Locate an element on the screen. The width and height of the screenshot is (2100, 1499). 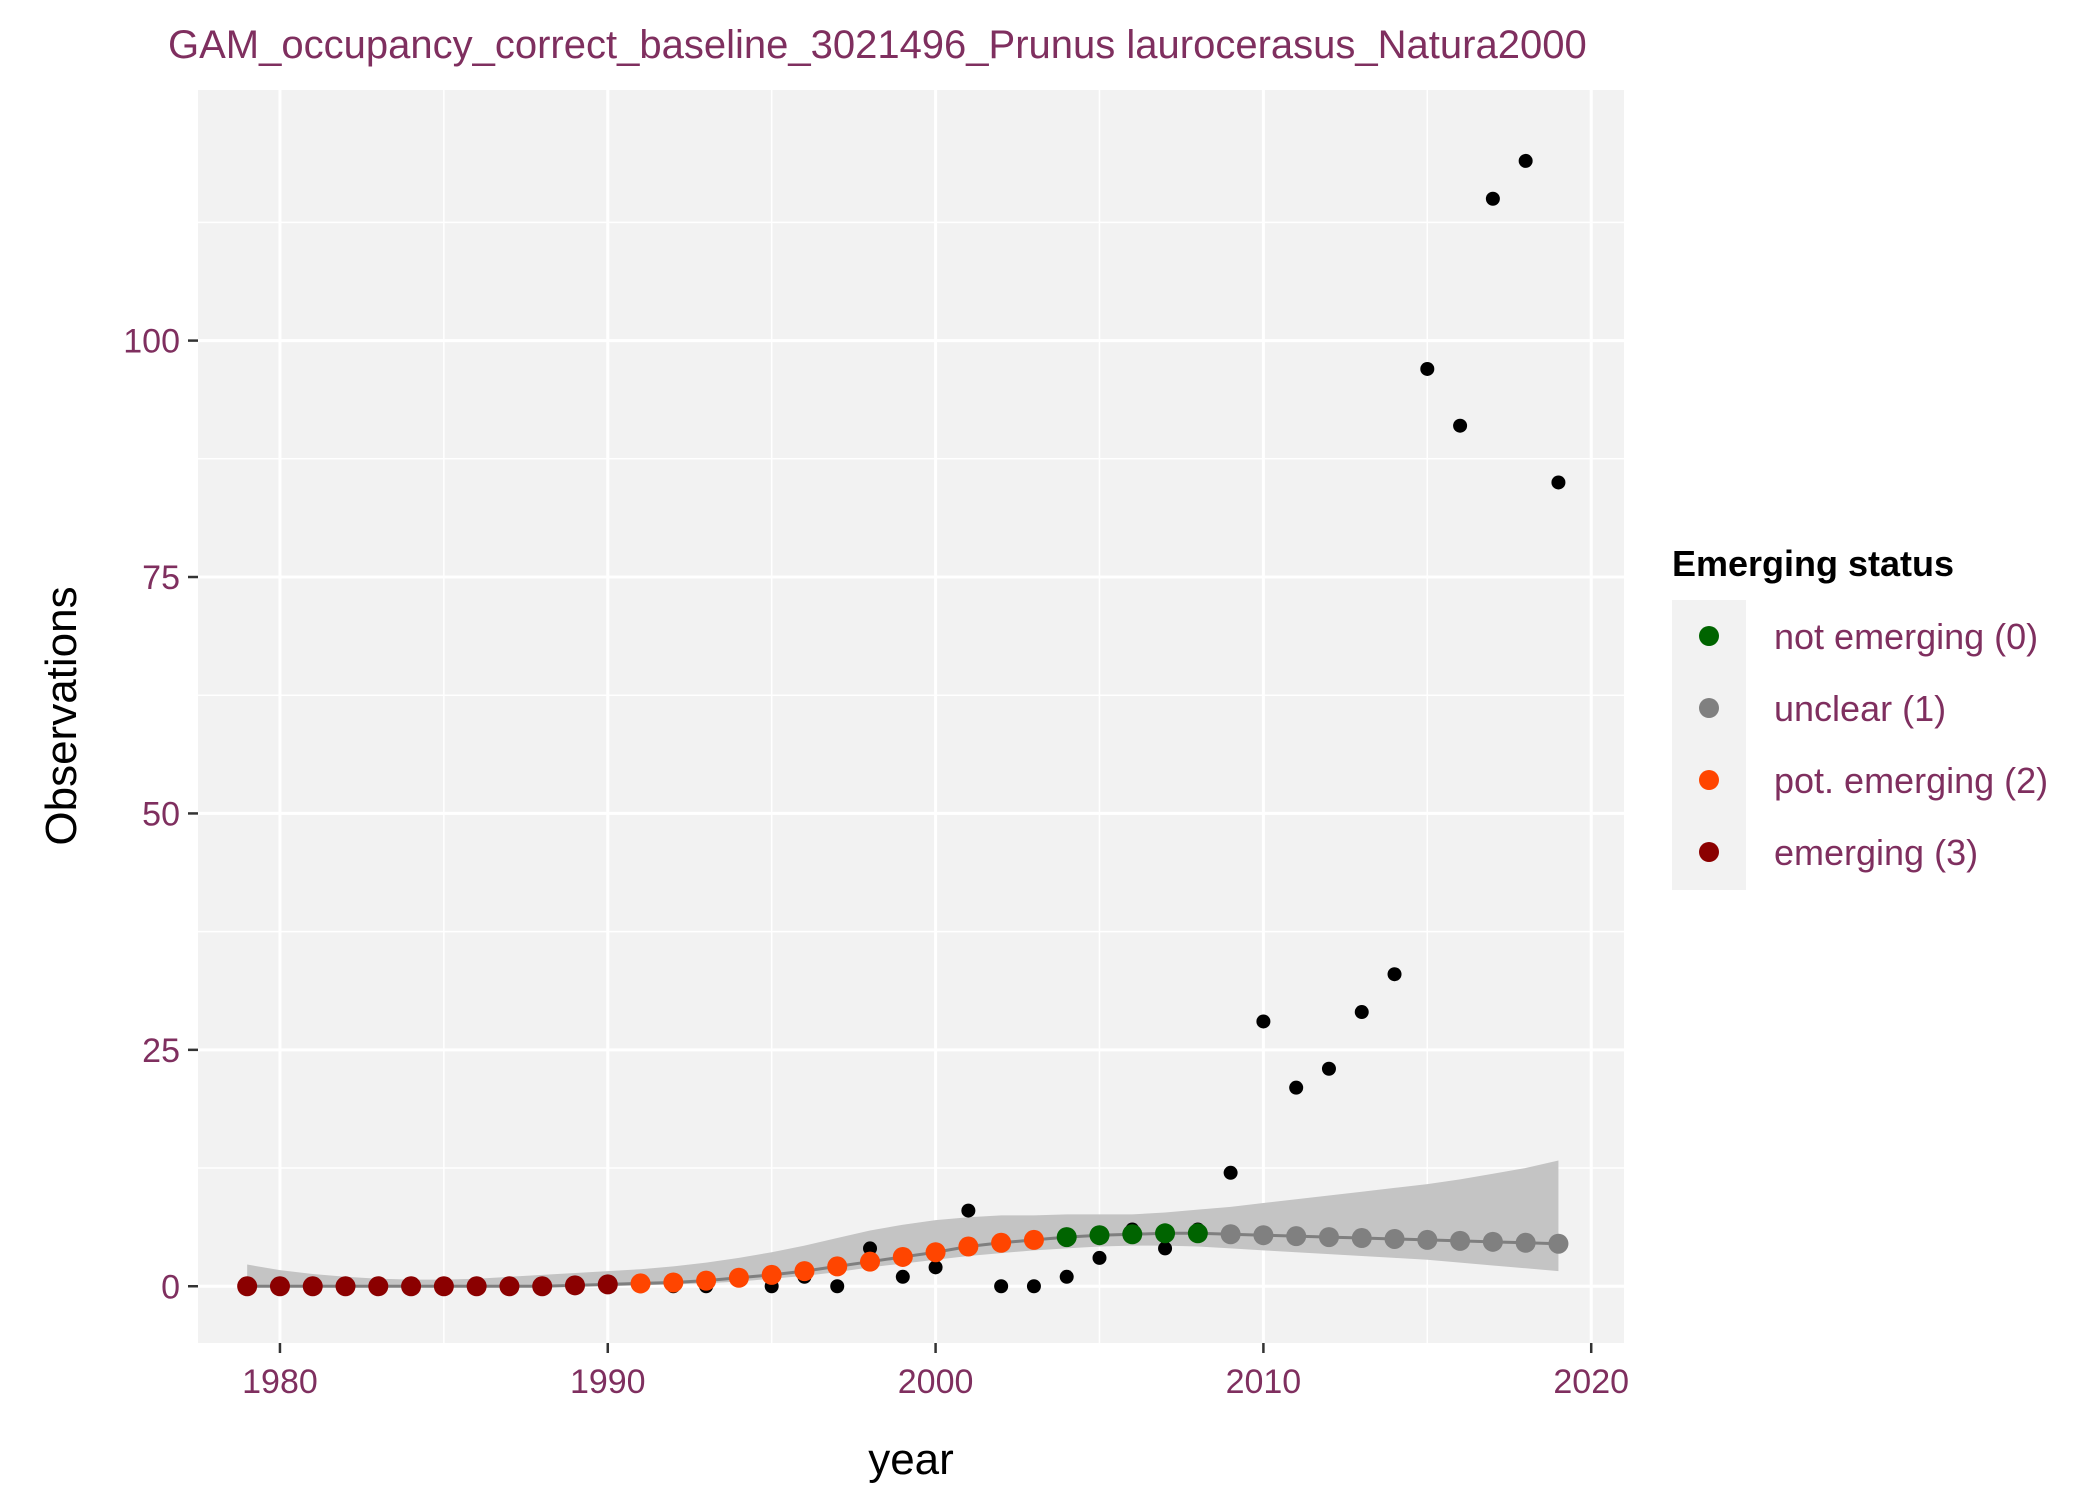
status-points is located at coordinates (903, 1260).